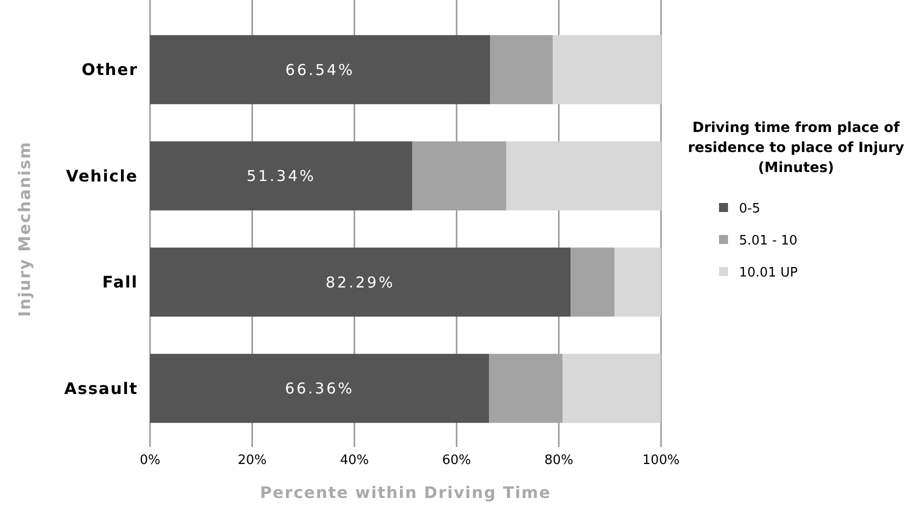  What do you see at coordinates (559, 460) in the screenshot?
I see `x-tick-label: 80%` at bounding box center [559, 460].